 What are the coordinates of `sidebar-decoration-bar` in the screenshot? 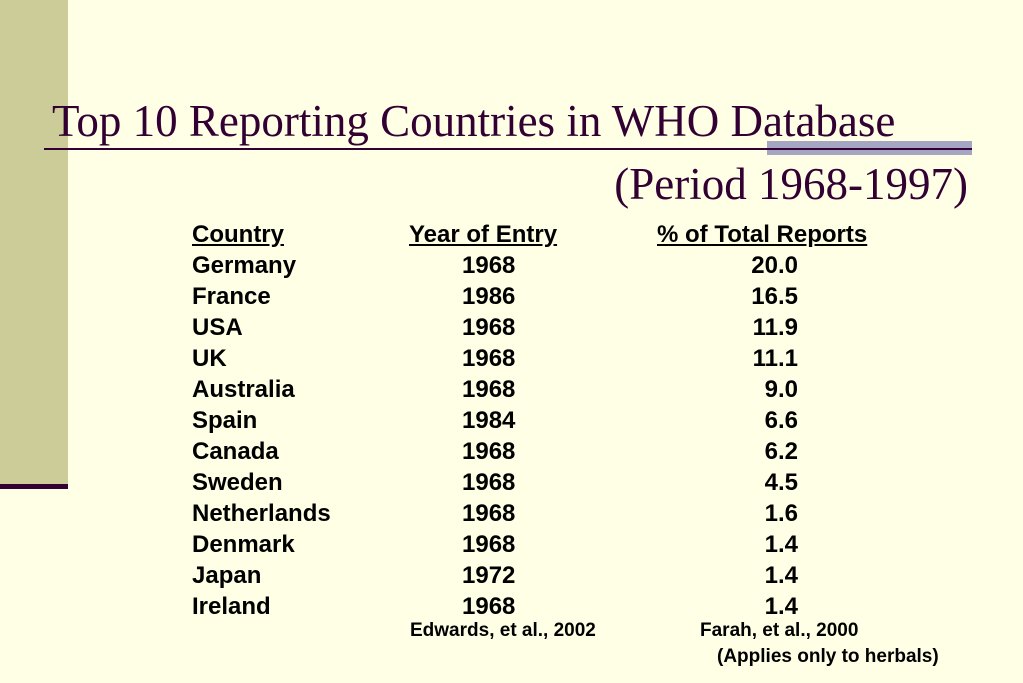 It's located at (34, 242).